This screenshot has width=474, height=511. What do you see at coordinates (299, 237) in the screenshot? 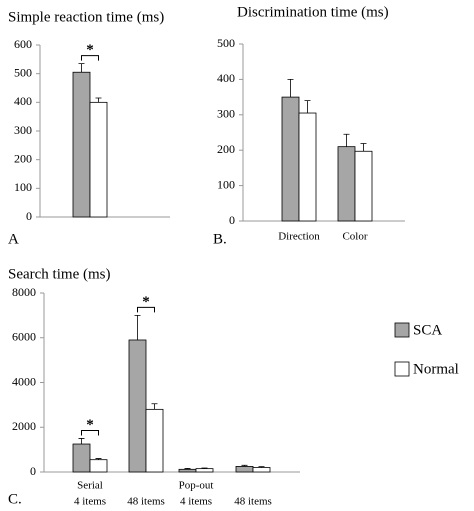
I see `x-tick-label: Direction` at bounding box center [299, 237].